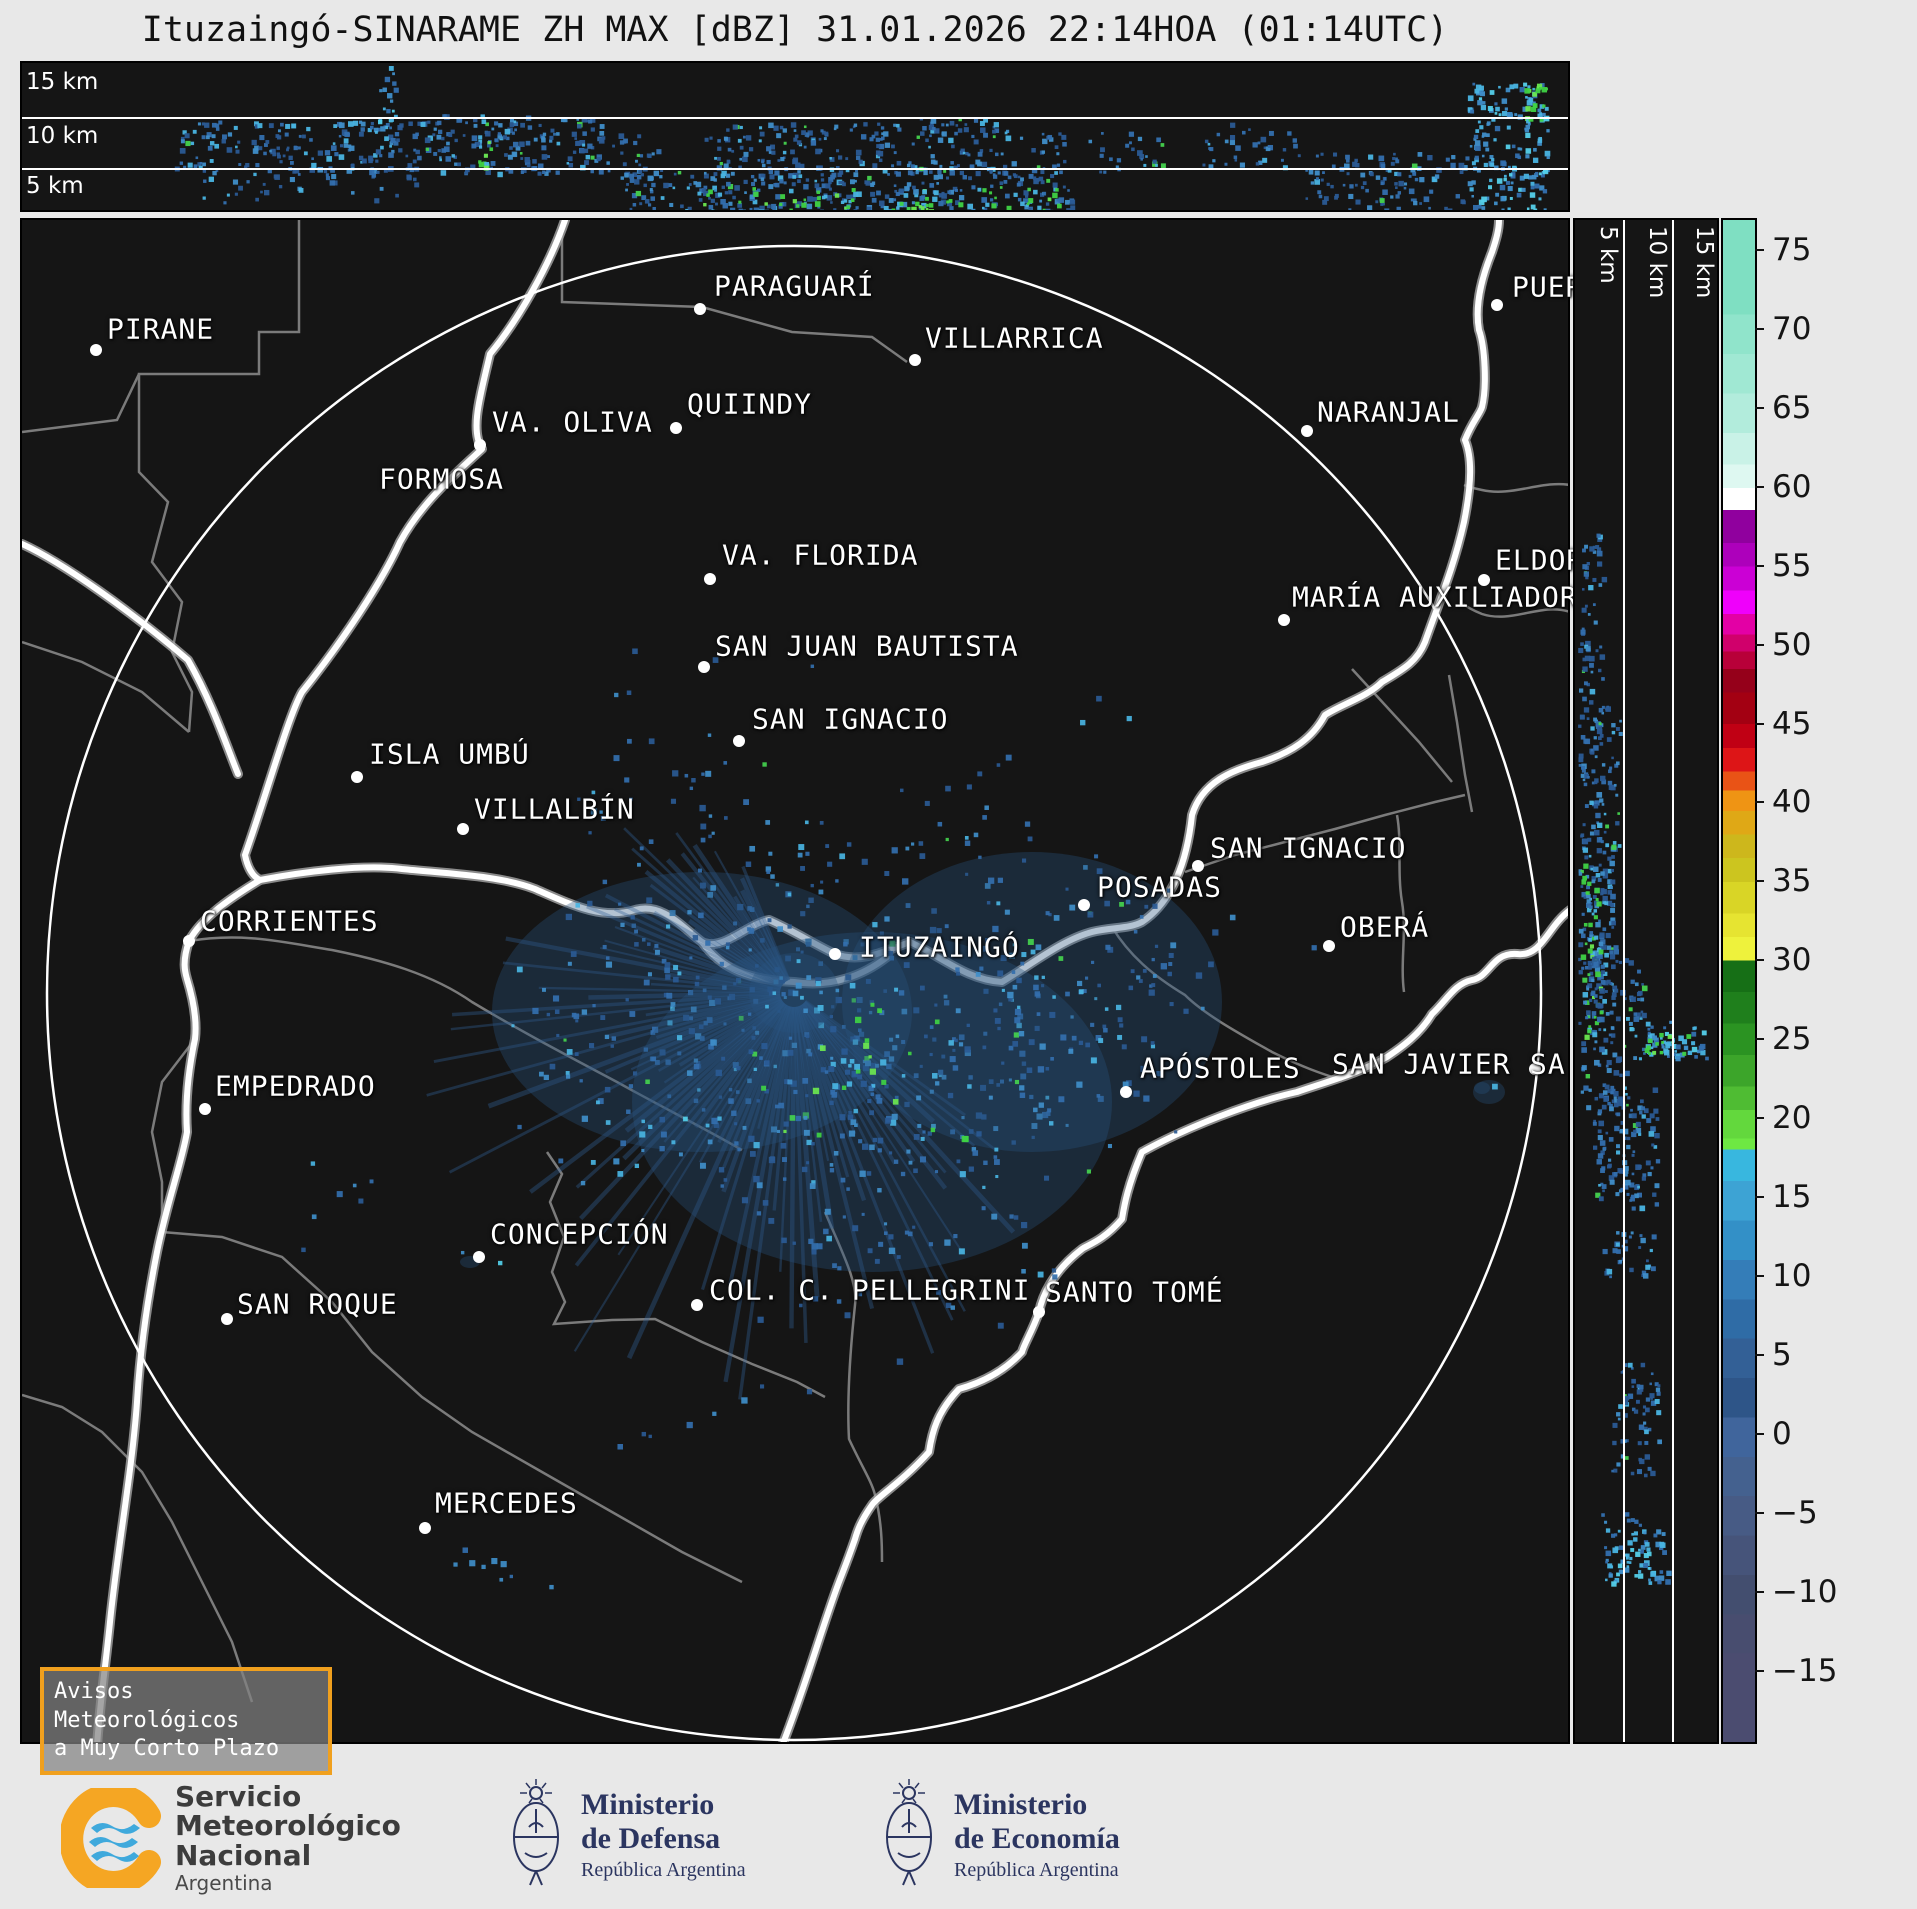 The width and height of the screenshot is (1917, 1909). I want to click on colorbar-tick-label: −5, so click(1795, 1513).